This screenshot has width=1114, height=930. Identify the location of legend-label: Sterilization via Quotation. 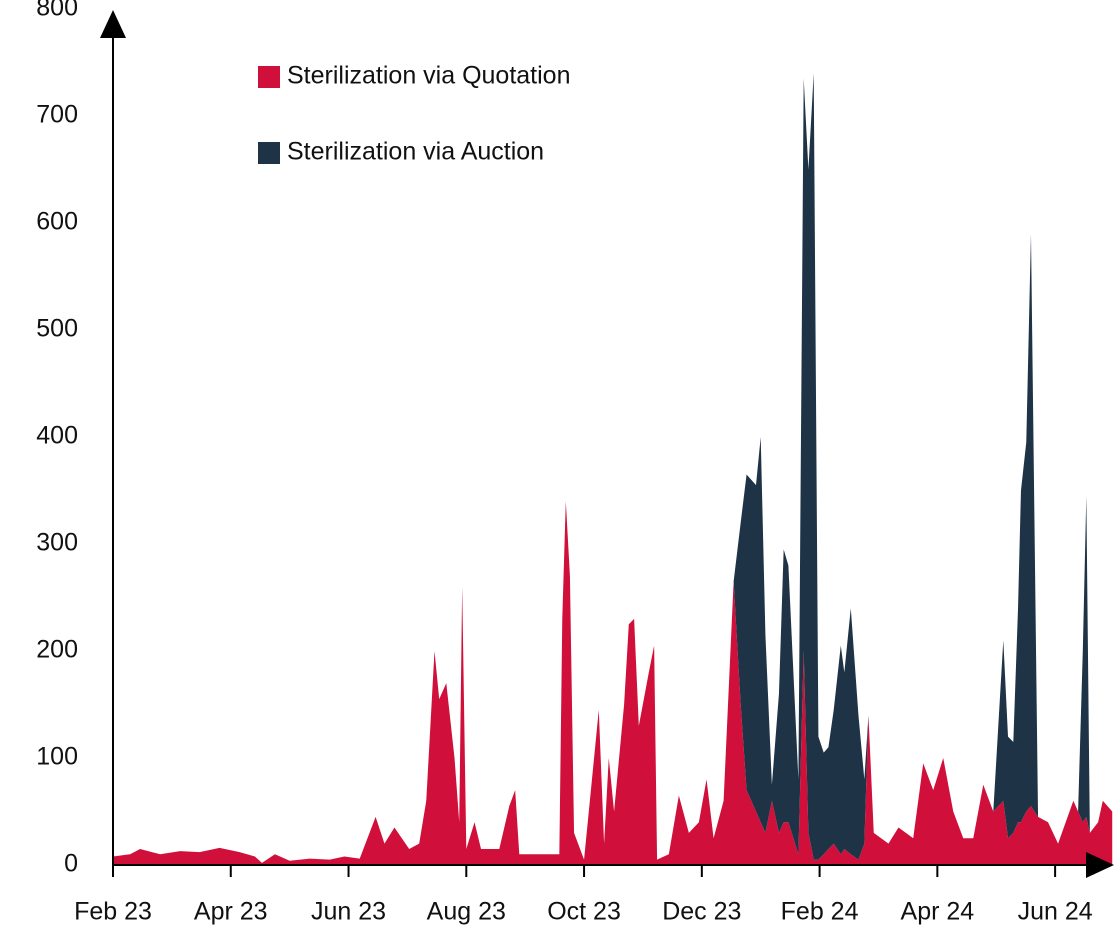
(428, 76).